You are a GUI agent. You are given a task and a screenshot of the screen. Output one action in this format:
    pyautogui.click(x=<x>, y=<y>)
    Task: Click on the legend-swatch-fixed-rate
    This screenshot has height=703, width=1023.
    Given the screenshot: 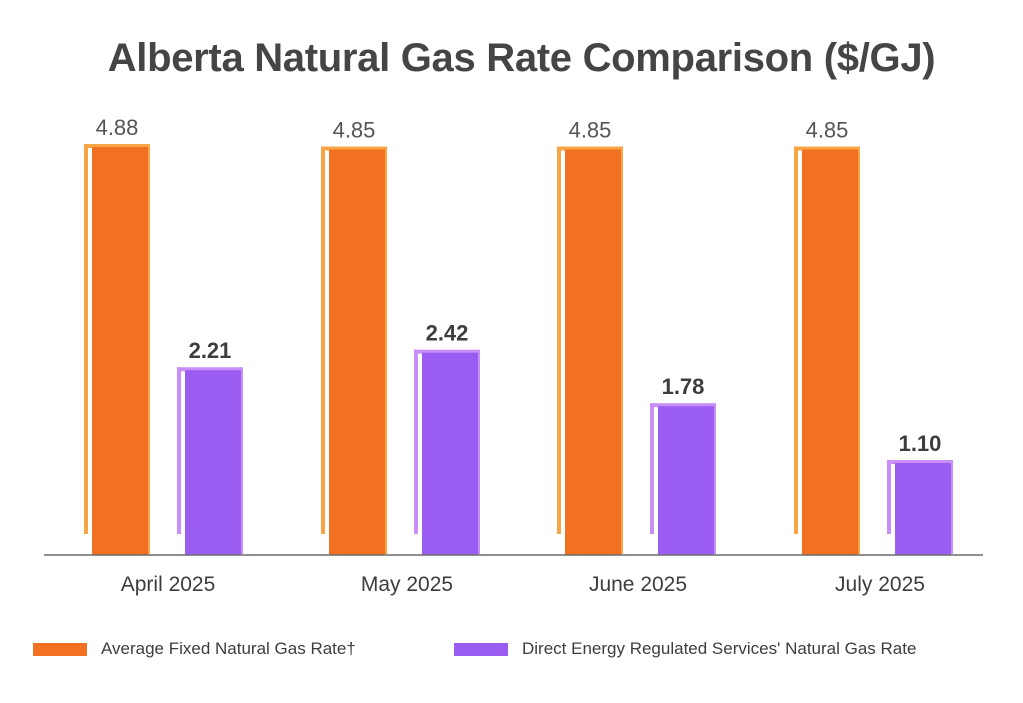 What is the action you would take?
    pyautogui.click(x=60, y=649)
    